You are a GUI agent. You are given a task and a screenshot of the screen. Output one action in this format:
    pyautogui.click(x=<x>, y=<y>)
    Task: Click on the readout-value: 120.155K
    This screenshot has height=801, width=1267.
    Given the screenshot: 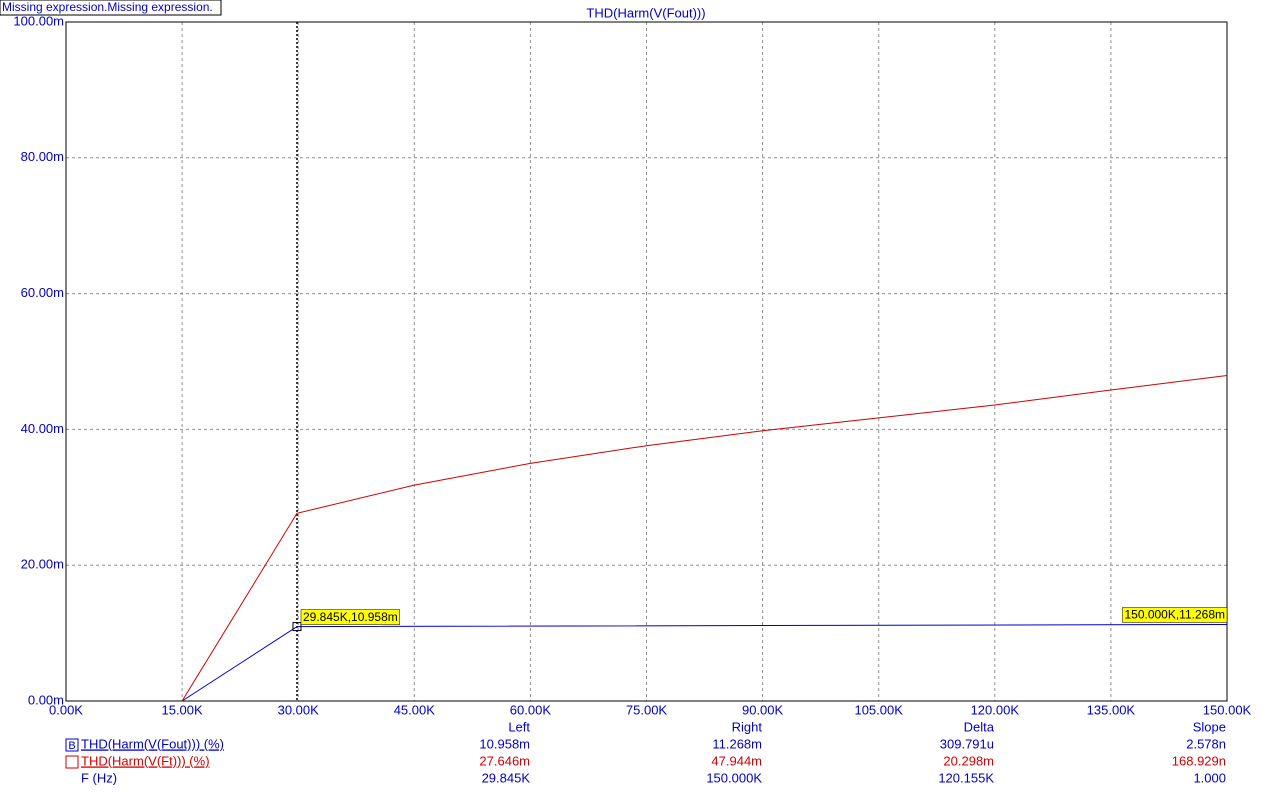 What is the action you would take?
    pyautogui.click(x=966, y=777)
    